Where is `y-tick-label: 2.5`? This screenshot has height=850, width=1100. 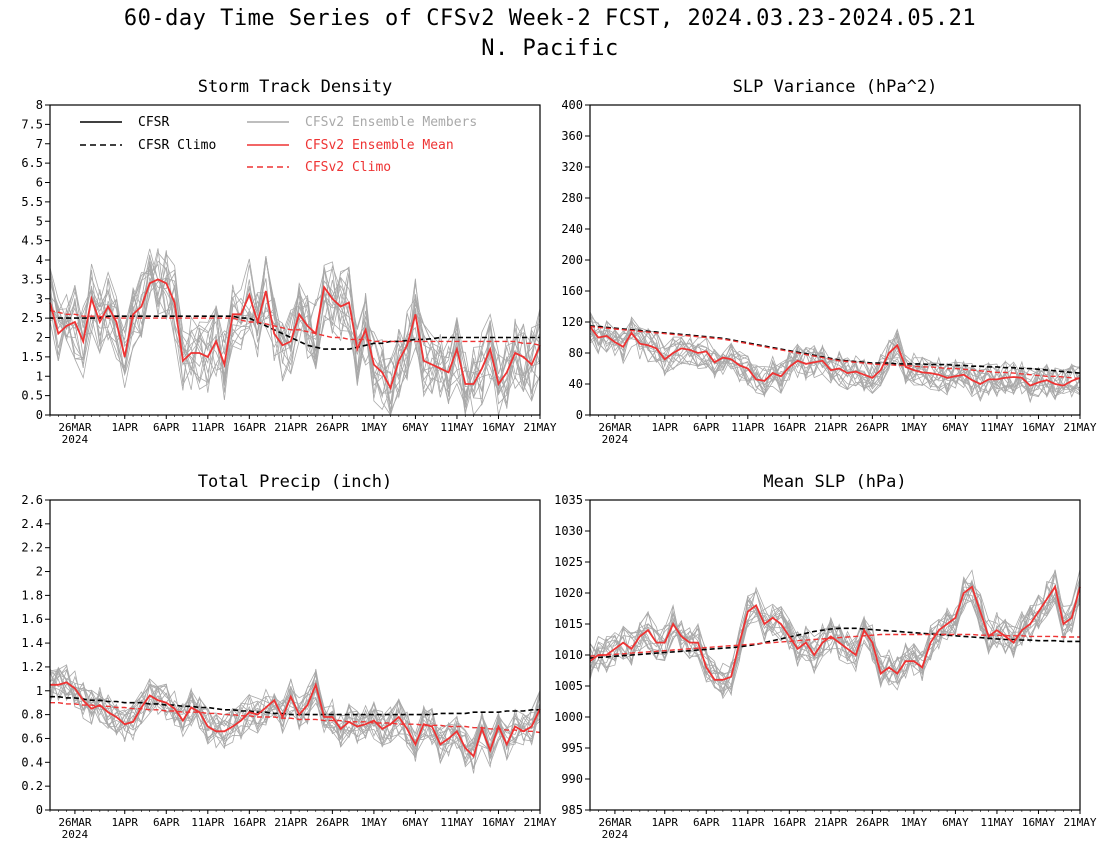
y-tick-label: 2.5 is located at coordinates (32, 318).